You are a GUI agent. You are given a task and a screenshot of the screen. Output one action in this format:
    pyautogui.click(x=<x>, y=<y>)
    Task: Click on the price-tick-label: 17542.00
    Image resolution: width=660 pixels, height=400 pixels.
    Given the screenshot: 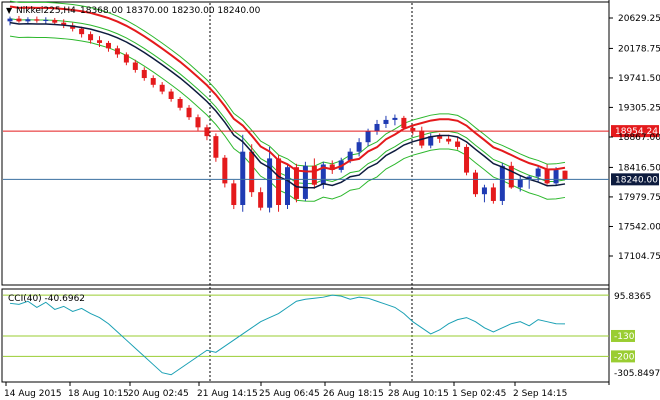 What is the action you would take?
    pyautogui.click(x=639, y=227)
    